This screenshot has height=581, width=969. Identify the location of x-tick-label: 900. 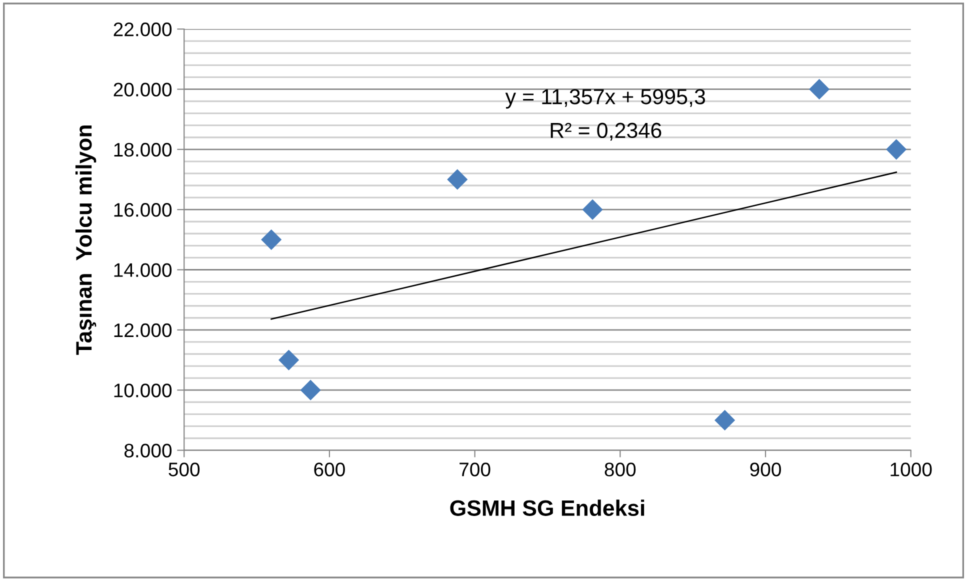
(765, 469).